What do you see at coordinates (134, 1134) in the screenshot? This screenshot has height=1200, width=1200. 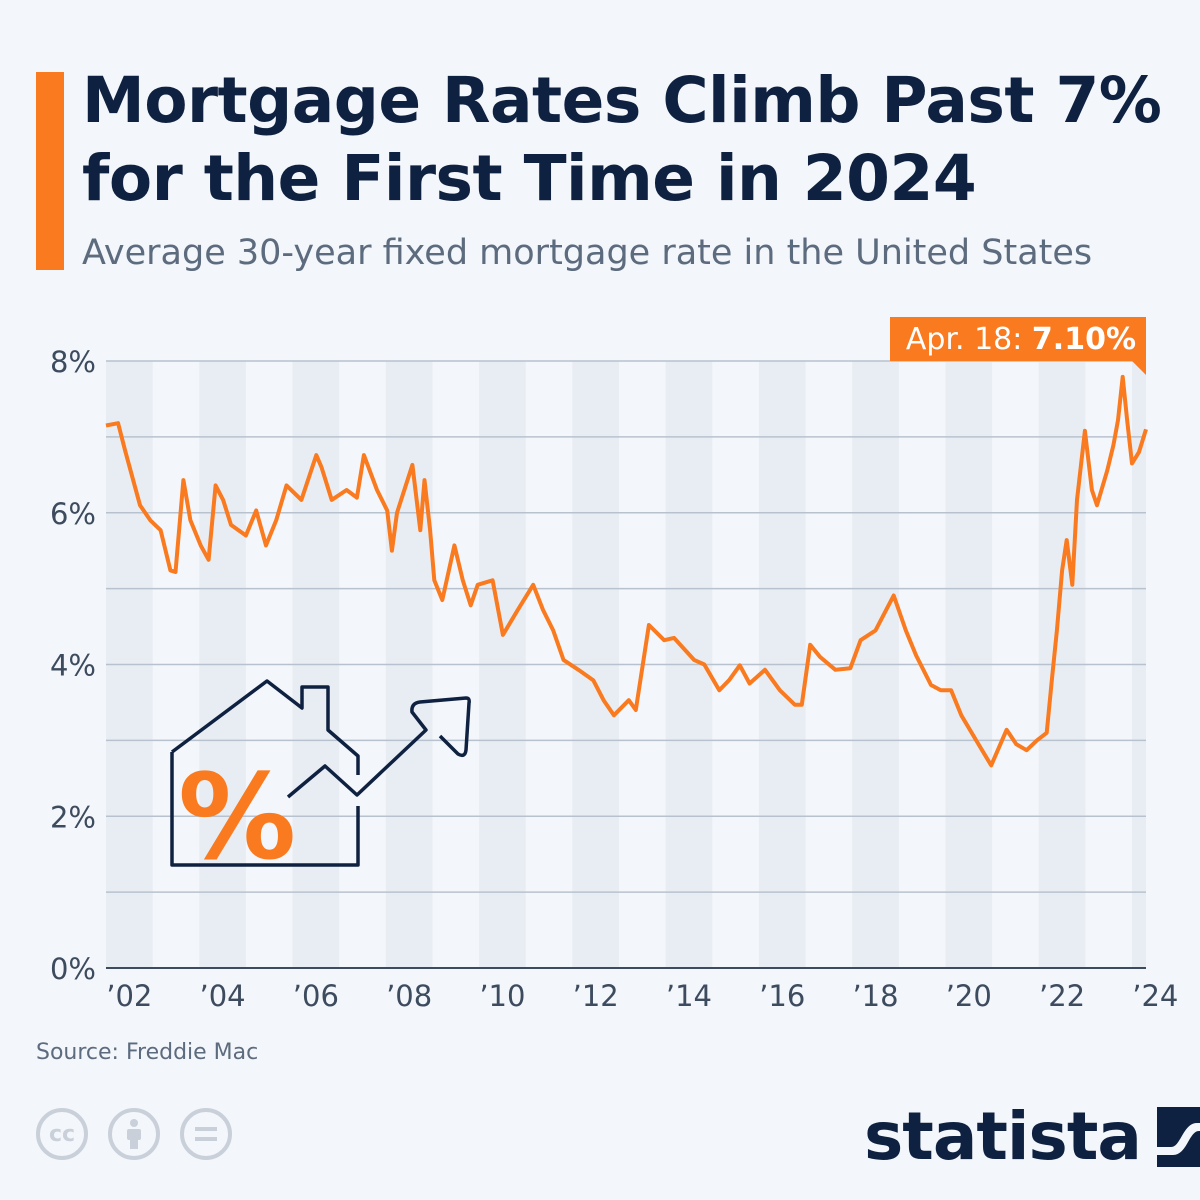 I see `attribution-icon` at bounding box center [134, 1134].